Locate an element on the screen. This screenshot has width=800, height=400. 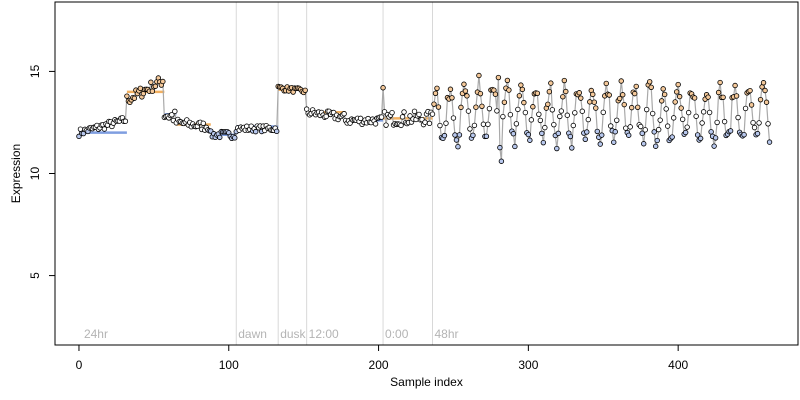
y-axis: 5 10 15 is located at coordinates (42, 171).